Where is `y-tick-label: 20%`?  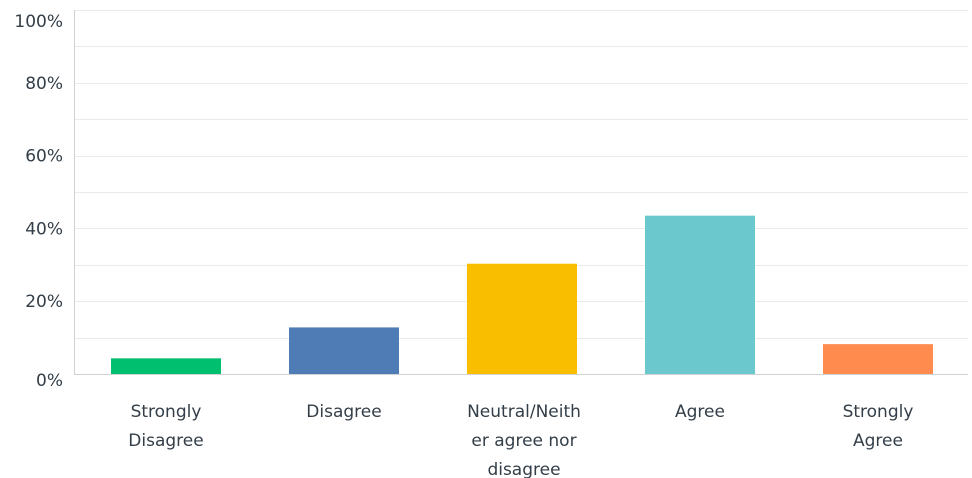
y-tick-label: 20% is located at coordinates (44, 302).